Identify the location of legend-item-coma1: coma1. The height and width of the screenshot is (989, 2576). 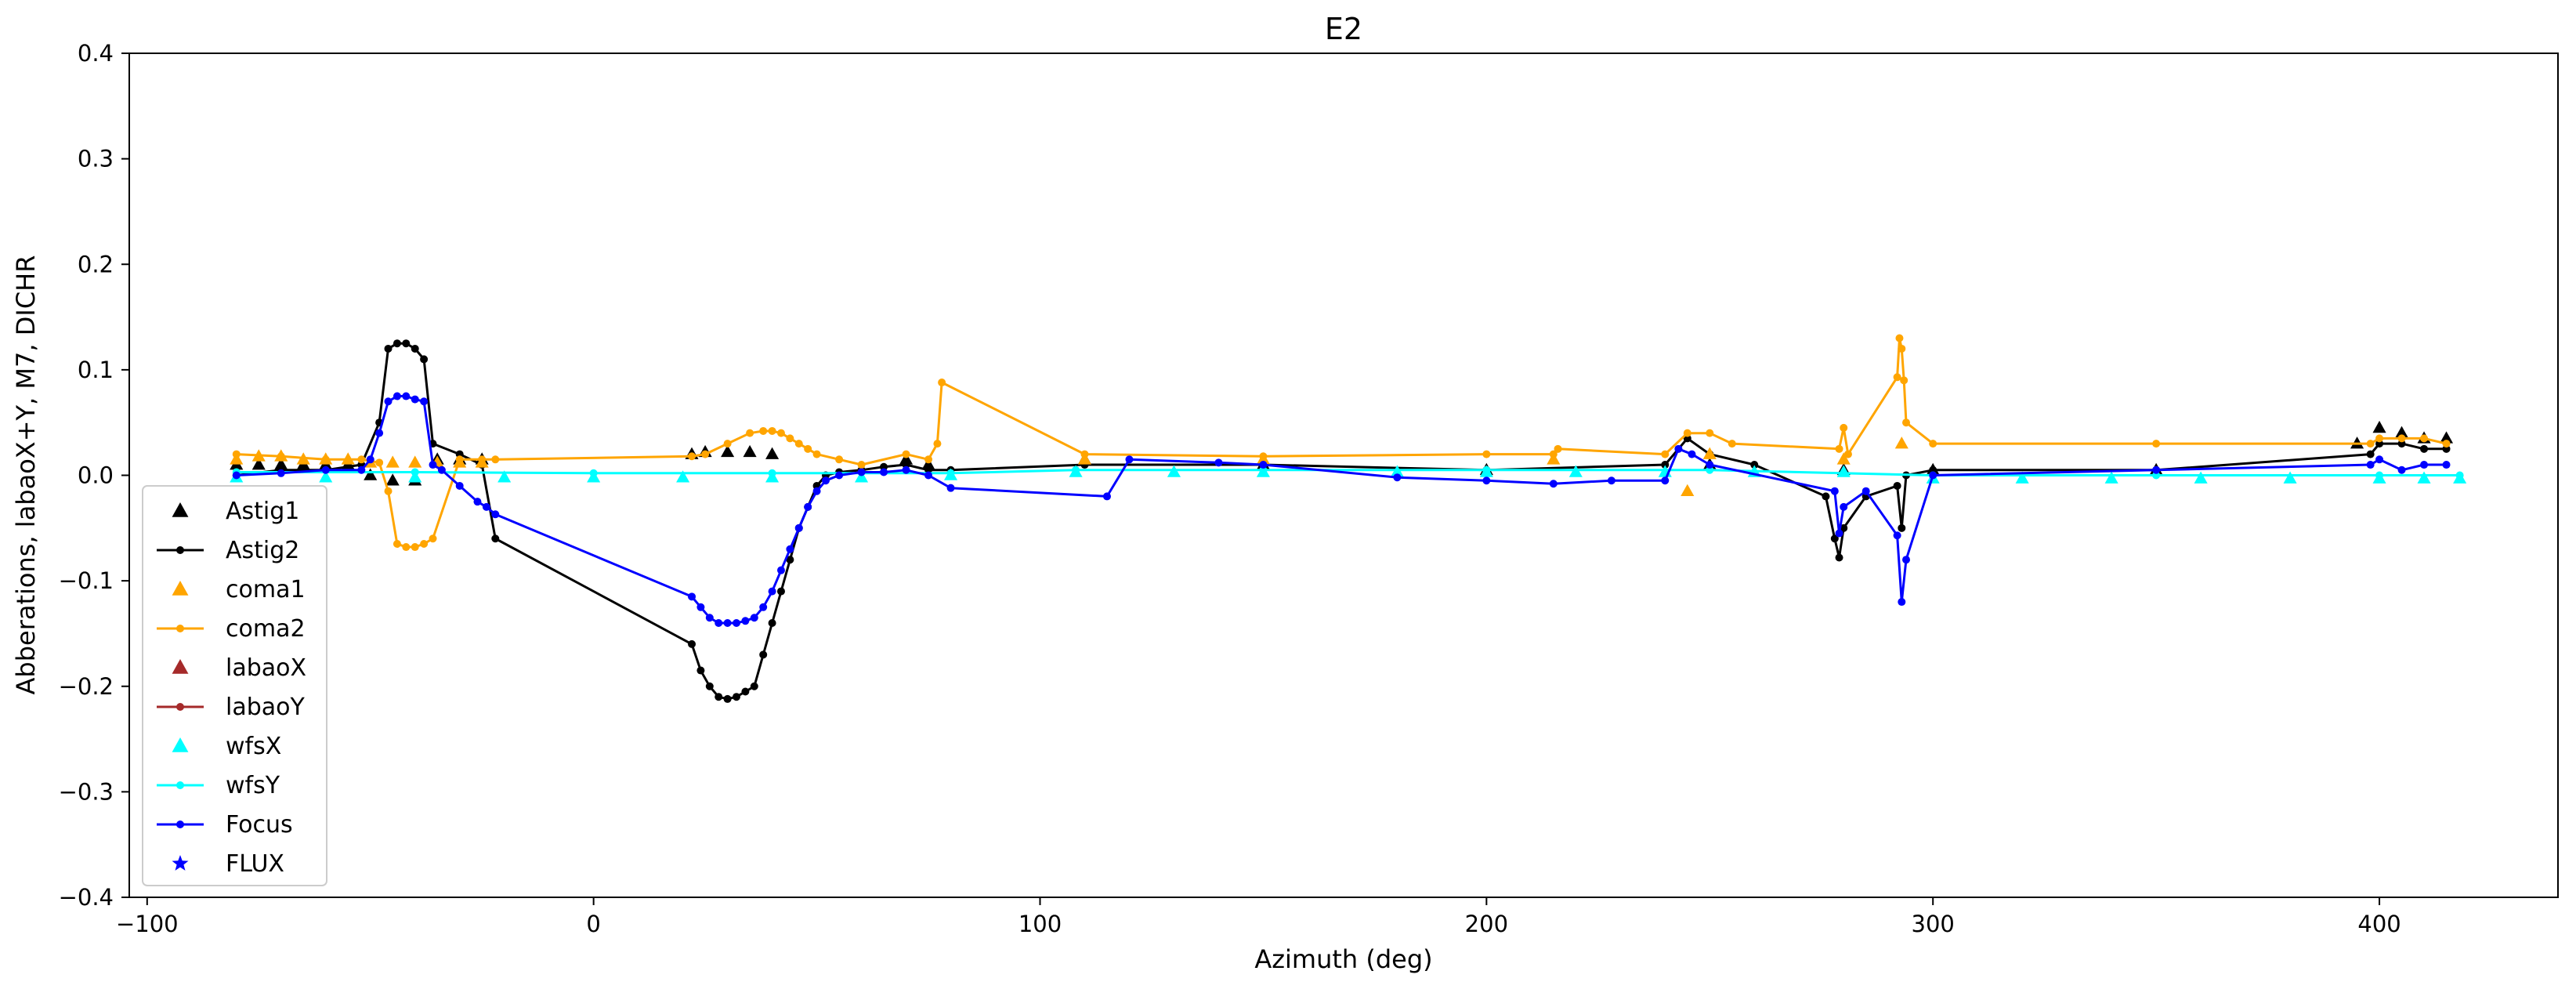
(239, 589).